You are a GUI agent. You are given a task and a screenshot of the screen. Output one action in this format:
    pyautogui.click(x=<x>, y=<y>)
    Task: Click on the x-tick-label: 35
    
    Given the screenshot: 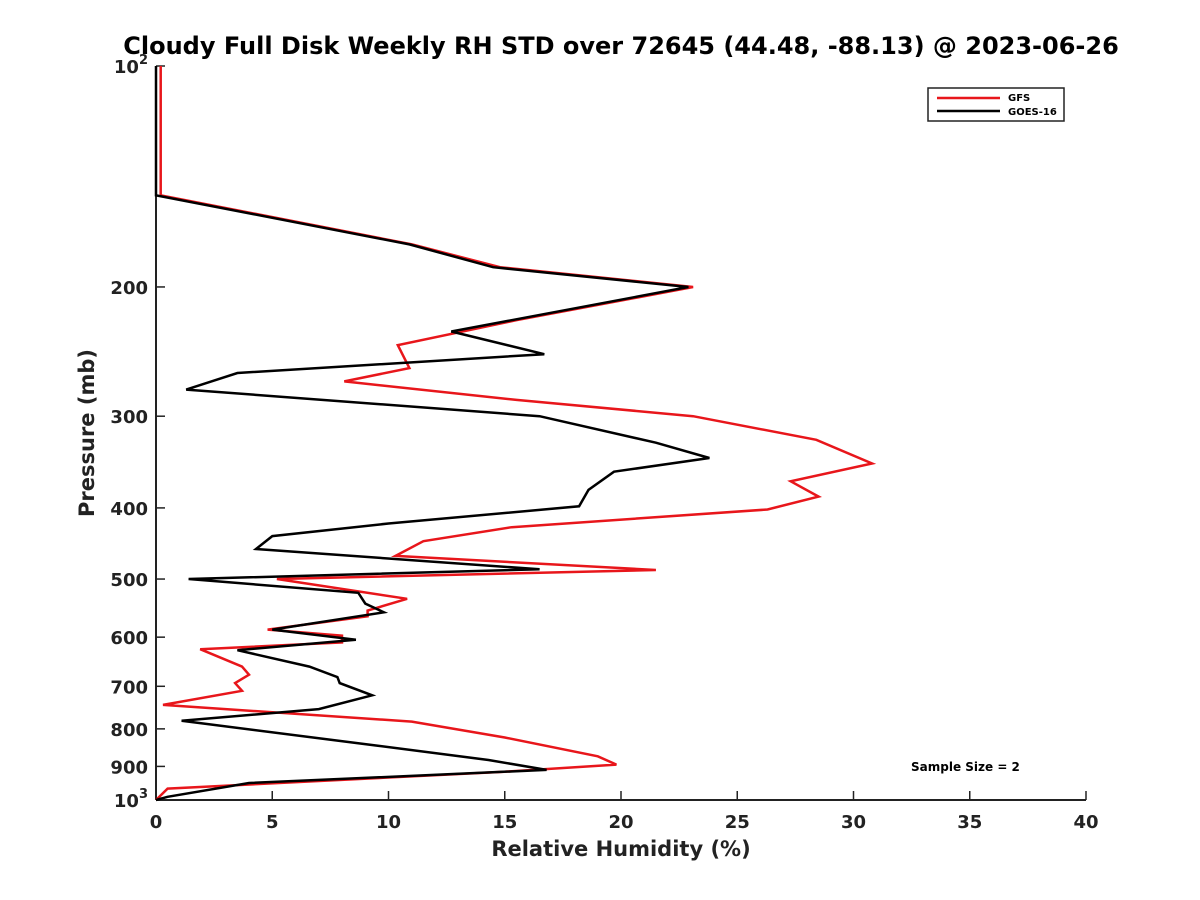 What is the action you would take?
    pyautogui.click(x=969, y=822)
    